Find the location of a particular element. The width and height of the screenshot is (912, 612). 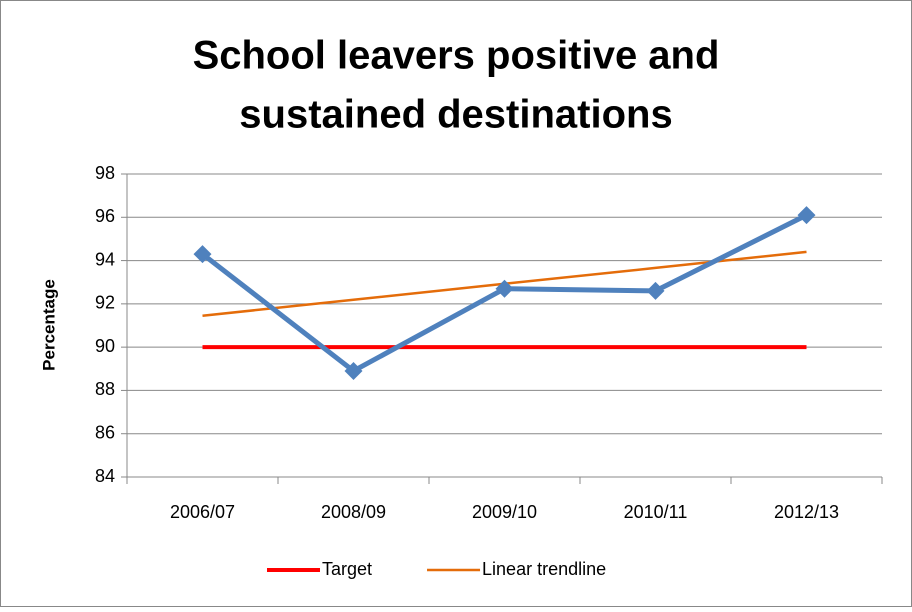

y-tick-label: 88 is located at coordinates (105, 389).